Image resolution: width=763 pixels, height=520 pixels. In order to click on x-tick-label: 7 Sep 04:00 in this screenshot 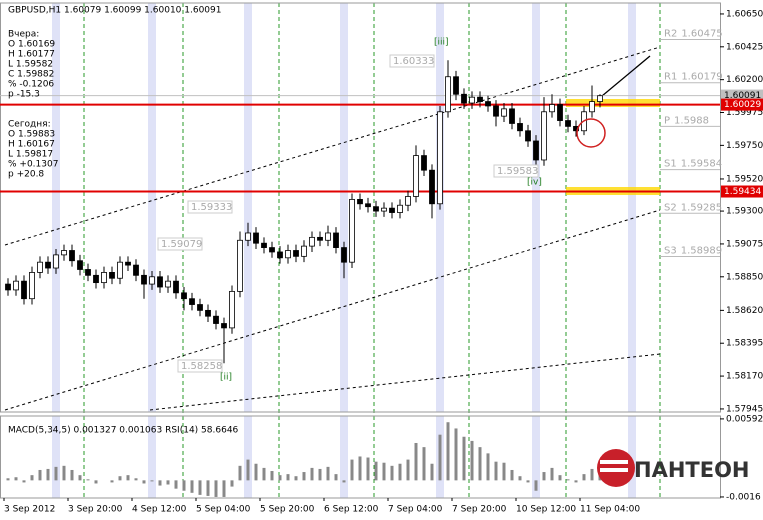, I will do `click(415, 510)`.